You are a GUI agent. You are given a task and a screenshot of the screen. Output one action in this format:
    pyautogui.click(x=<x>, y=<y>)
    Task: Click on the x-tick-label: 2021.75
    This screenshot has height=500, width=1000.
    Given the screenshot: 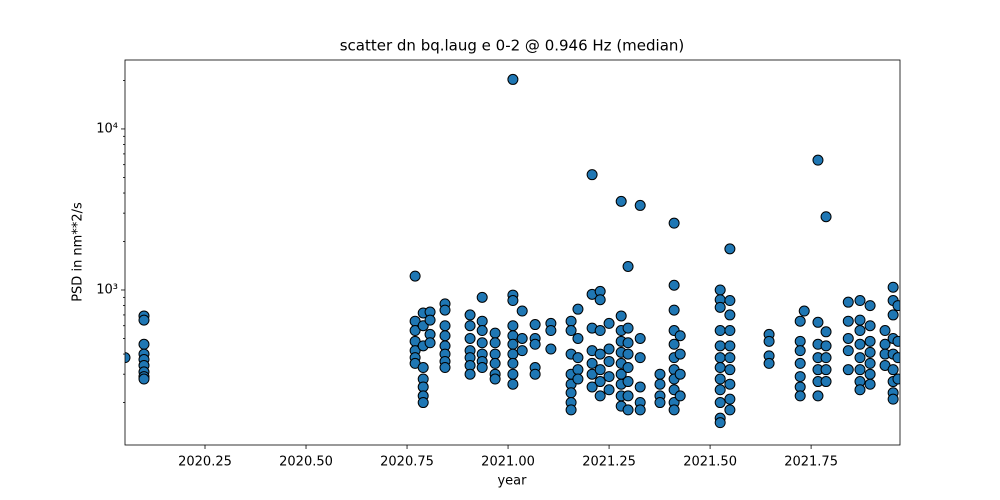 What is the action you would take?
    pyautogui.click(x=811, y=462)
    